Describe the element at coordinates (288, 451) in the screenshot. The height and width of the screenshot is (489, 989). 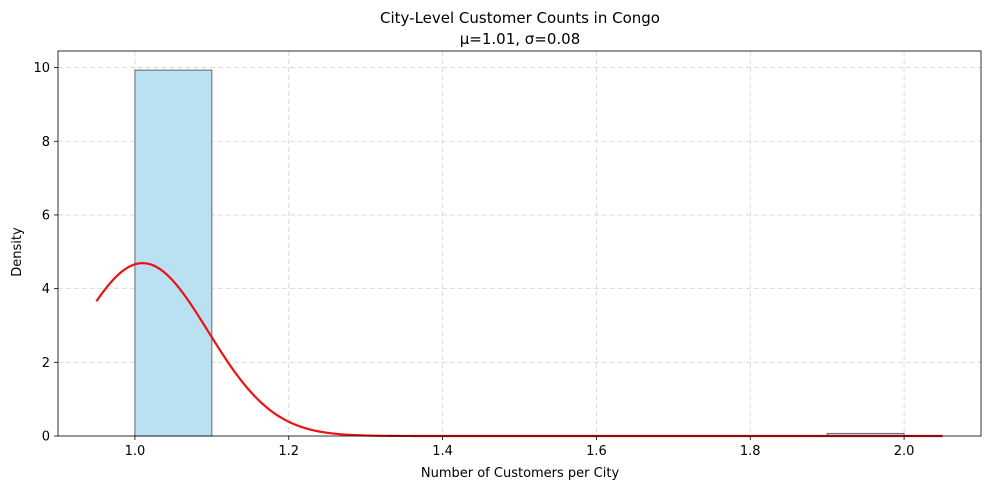
I see `x-tick-label: 1.2` at that location.